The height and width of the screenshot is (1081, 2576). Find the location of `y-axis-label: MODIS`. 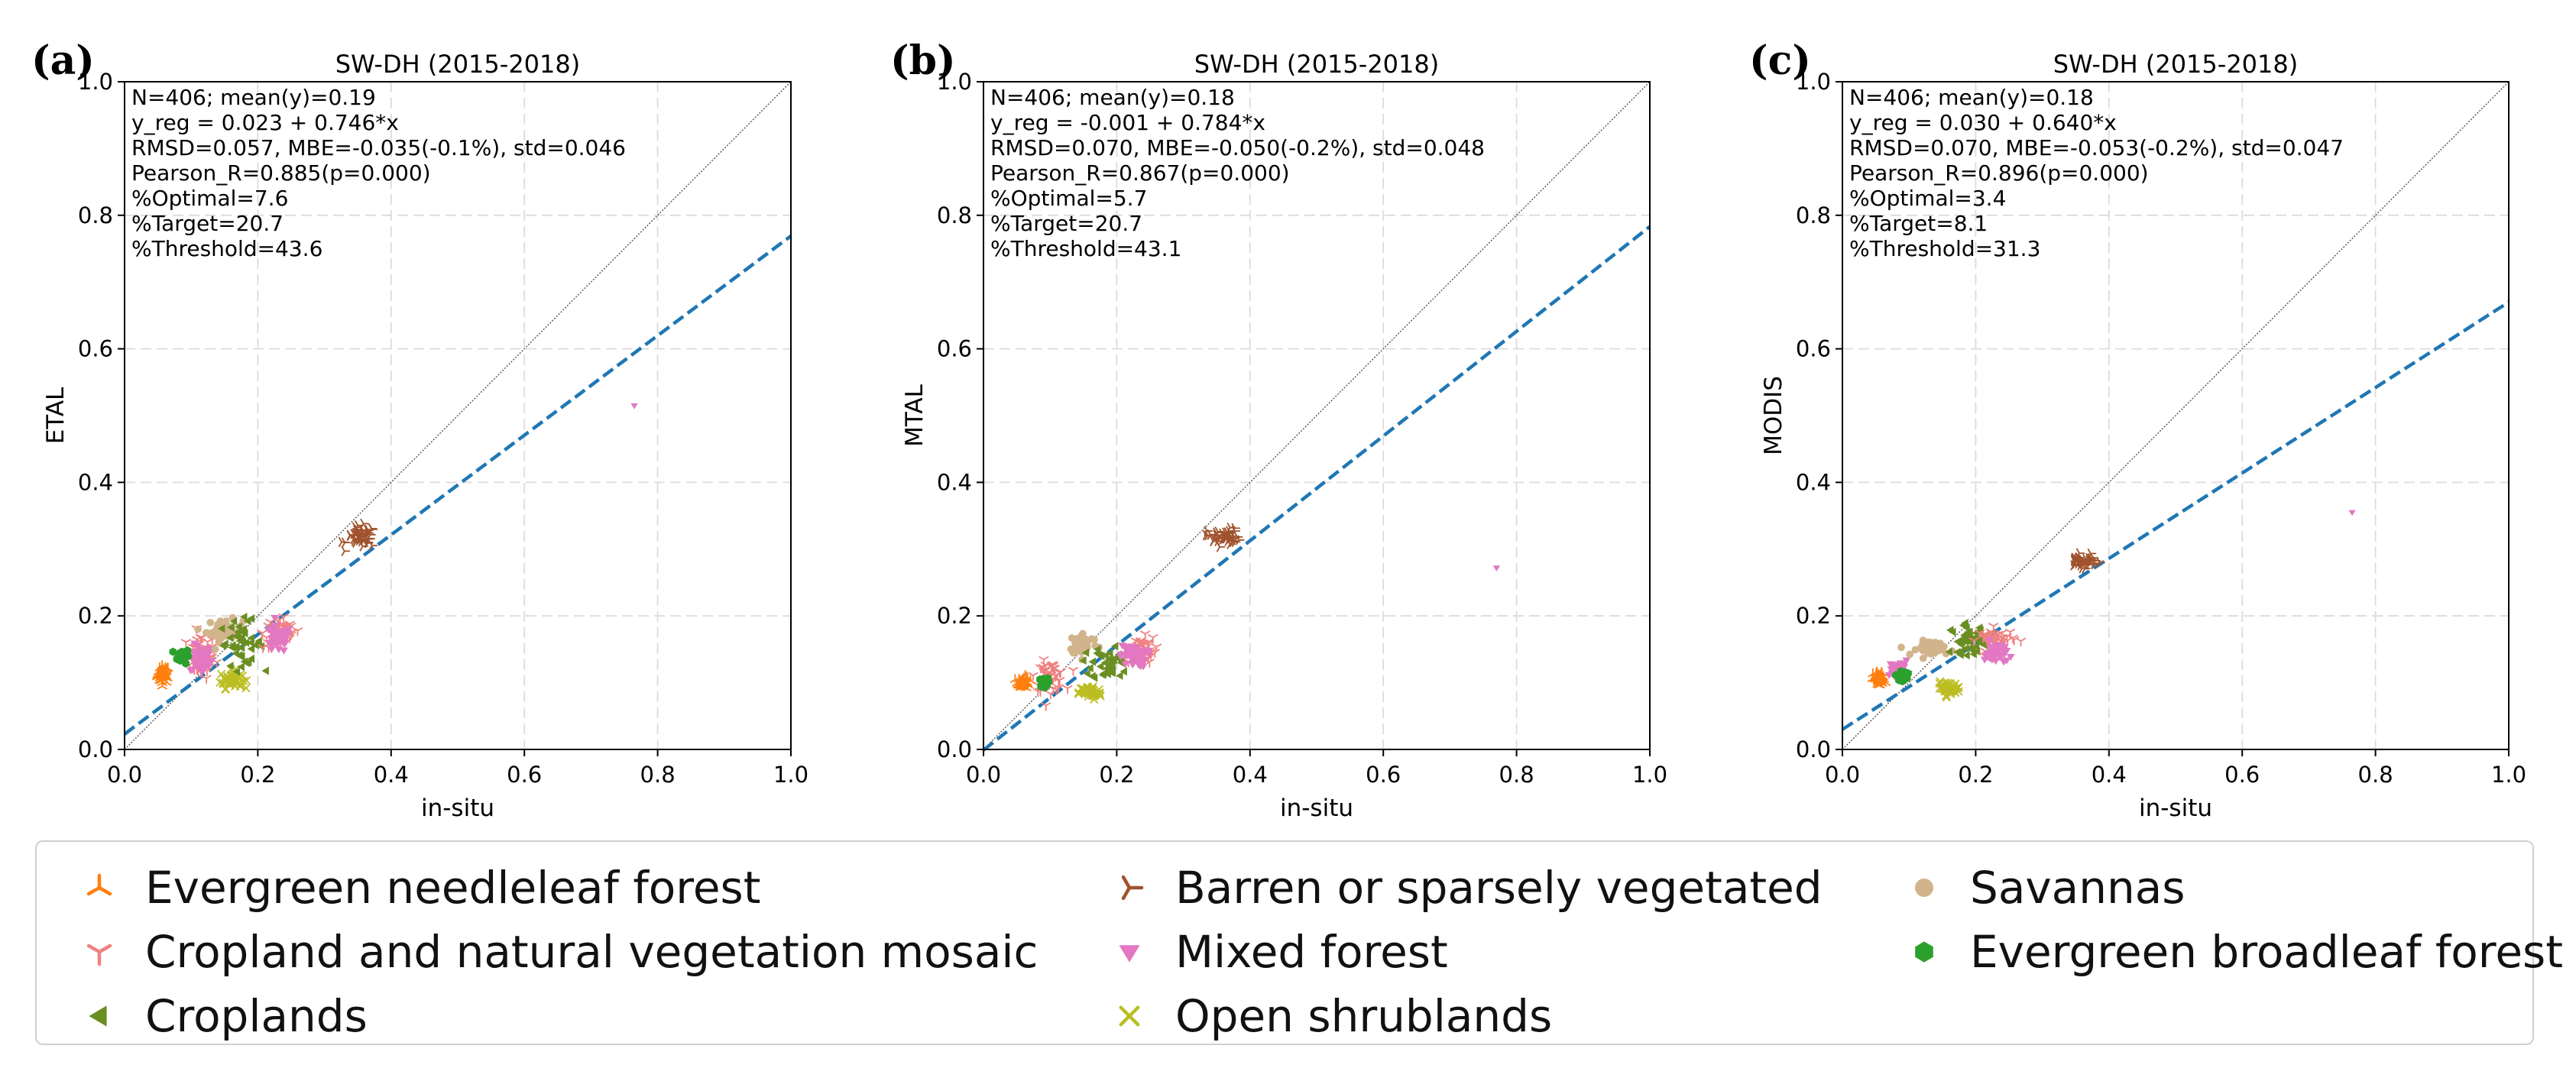

y-axis-label: MODIS is located at coordinates (1774, 416).